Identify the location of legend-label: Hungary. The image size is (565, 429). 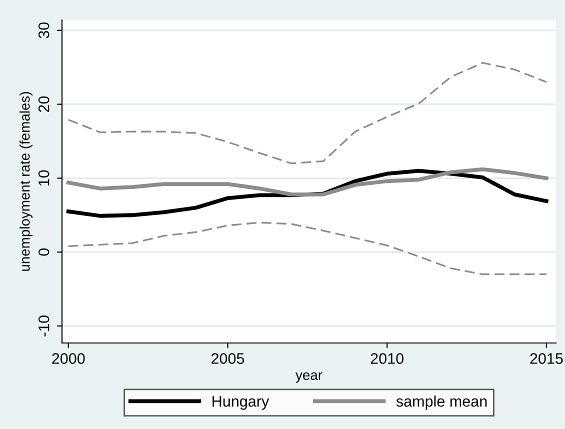
(241, 403).